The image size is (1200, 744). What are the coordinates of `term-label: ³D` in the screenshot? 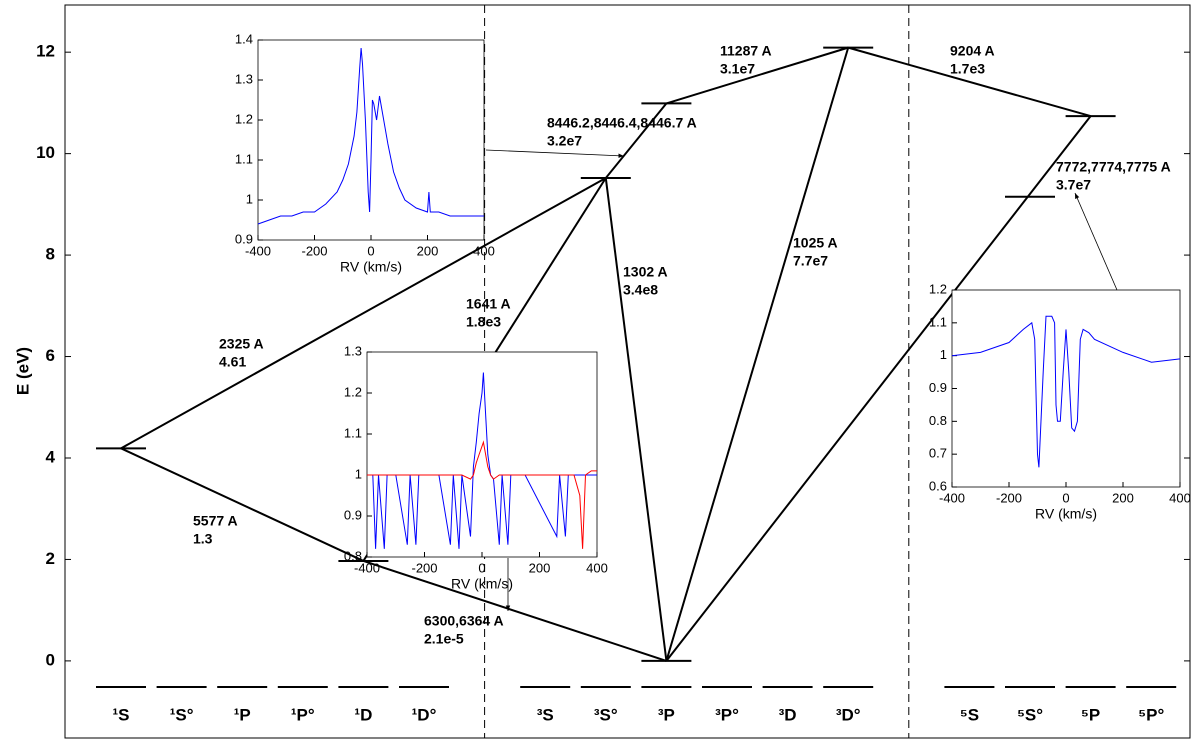 It's located at (788, 714).